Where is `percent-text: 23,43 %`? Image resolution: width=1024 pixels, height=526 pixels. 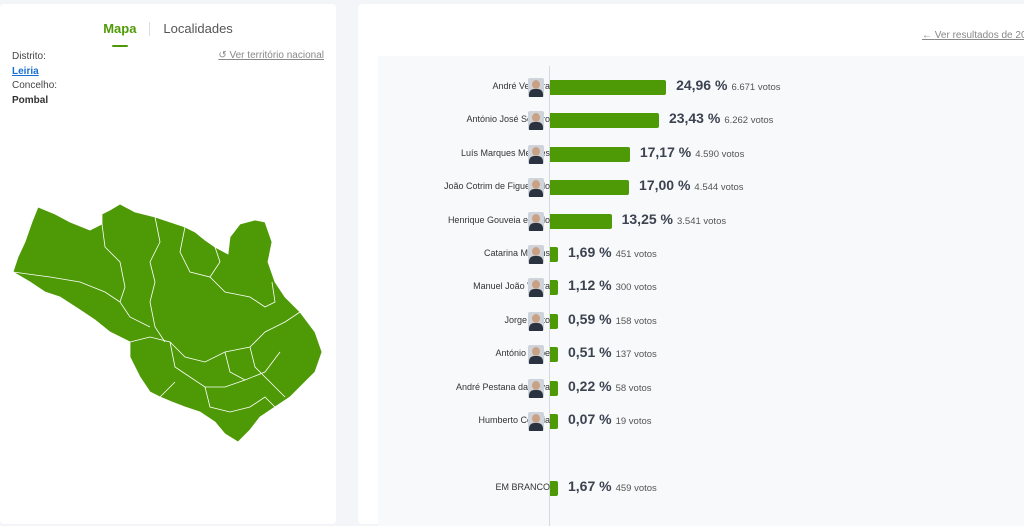
percent-text: 23,43 % is located at coordinates (694, 118).